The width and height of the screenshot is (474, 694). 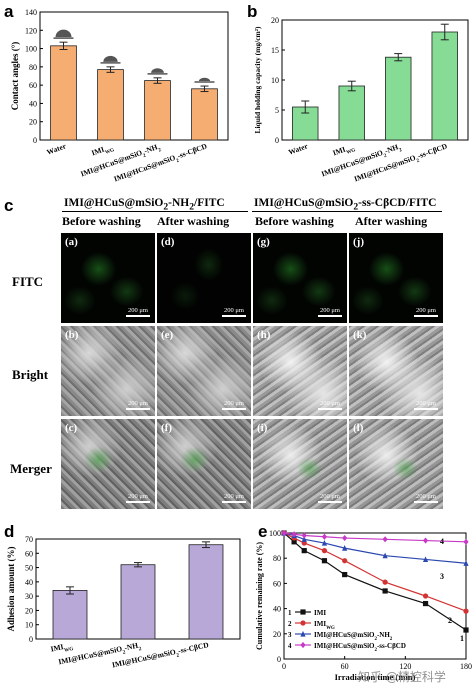 What do you see at coordinates (405, 666) in the screenshot?
I see `x-tick-label: 120` at bounding box center [405, 666].